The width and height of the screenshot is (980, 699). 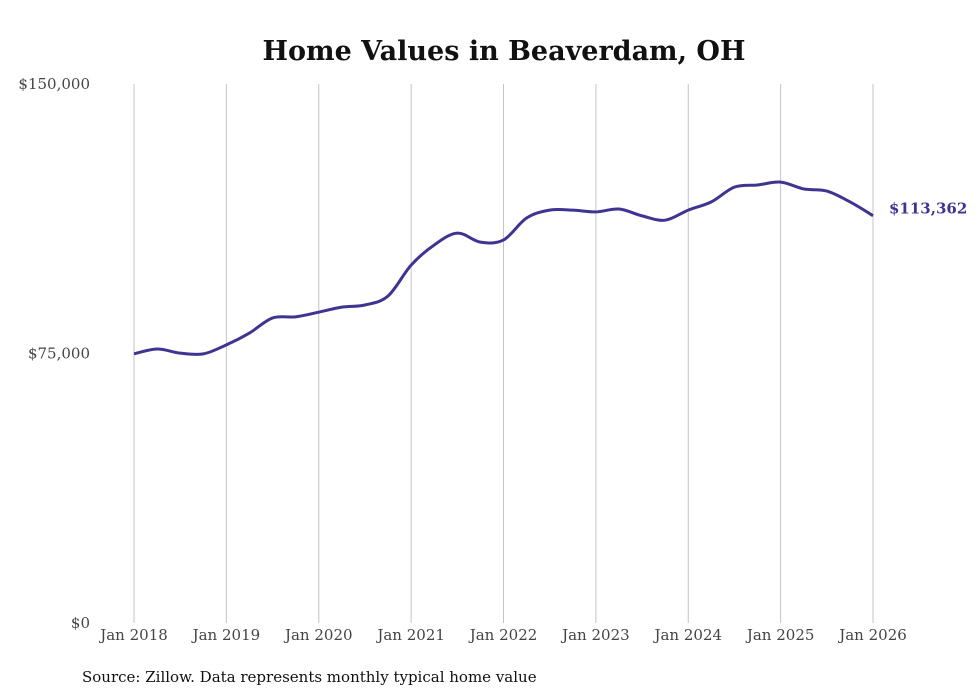 I want to click on x-tick-label: Jan 2022, so click(x=503, y=635).